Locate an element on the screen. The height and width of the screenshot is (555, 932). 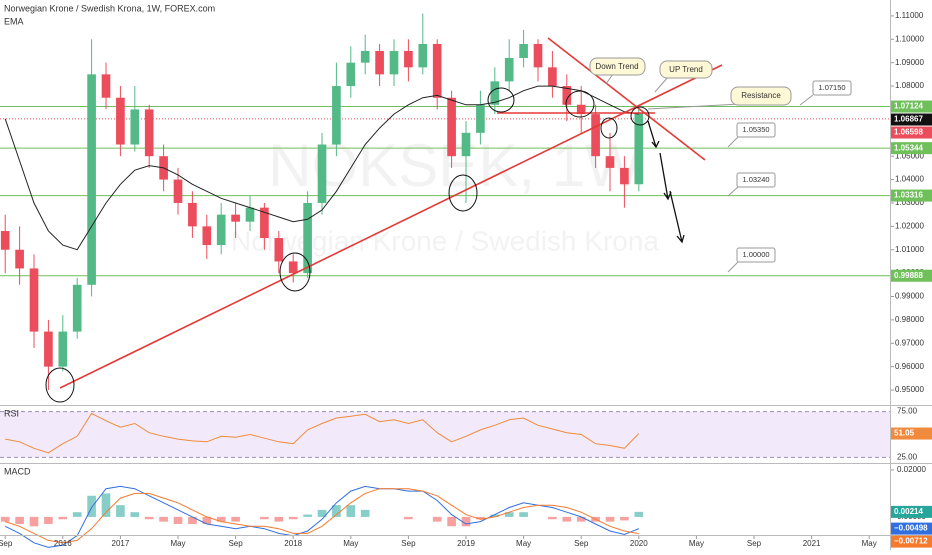
y-tick-label: 0.02000 is located at coordinates (911, 469).